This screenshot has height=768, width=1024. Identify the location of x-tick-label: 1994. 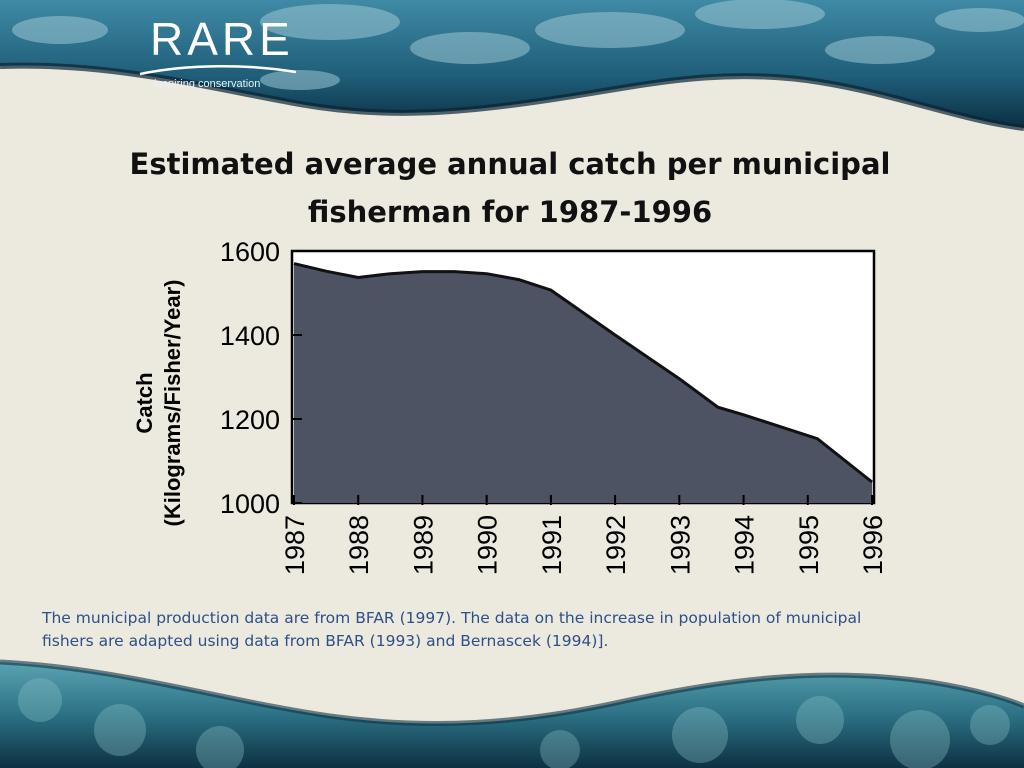
(745, 545).